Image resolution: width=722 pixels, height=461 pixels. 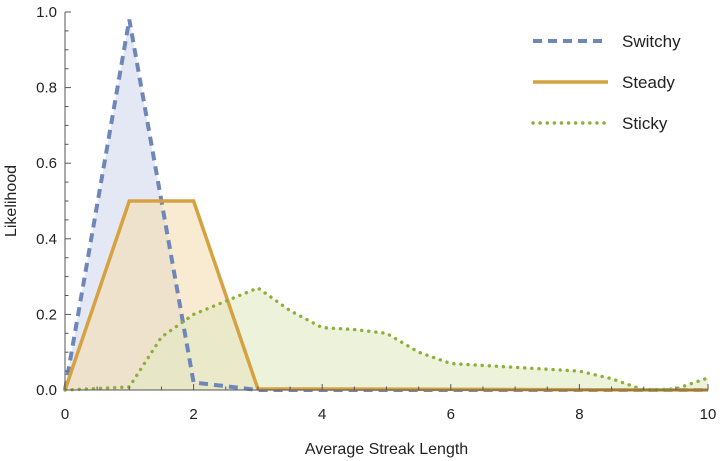 I want to click on y-tick-label: 0.2, so click(x=46, y=314).